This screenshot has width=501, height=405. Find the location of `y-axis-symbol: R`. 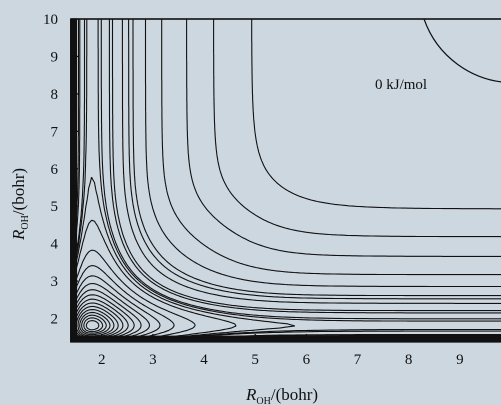

y-axis-symbol: R is located at coordinates (18, 235).